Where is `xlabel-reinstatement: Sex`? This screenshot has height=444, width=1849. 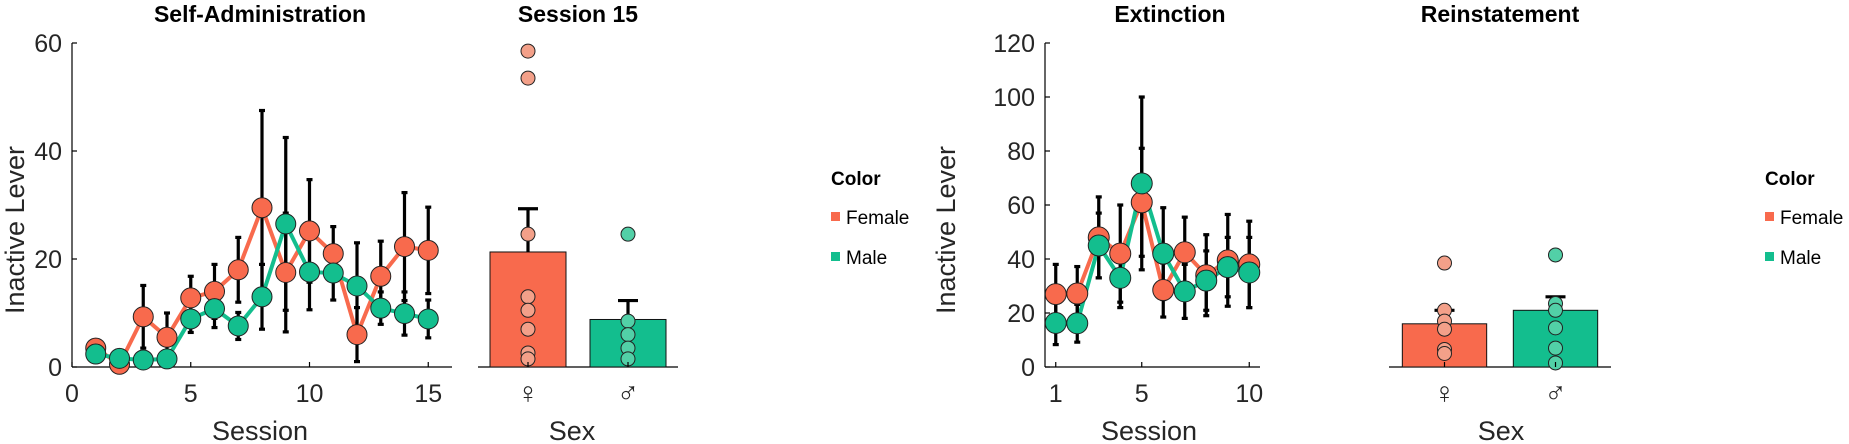
xlabel-reinstatement: Sex is located at coordinates (1501, 430).